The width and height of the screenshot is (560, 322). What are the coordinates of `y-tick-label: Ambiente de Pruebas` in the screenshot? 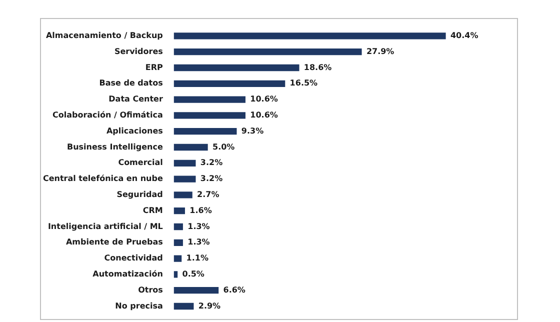 It's located at (115, 242).